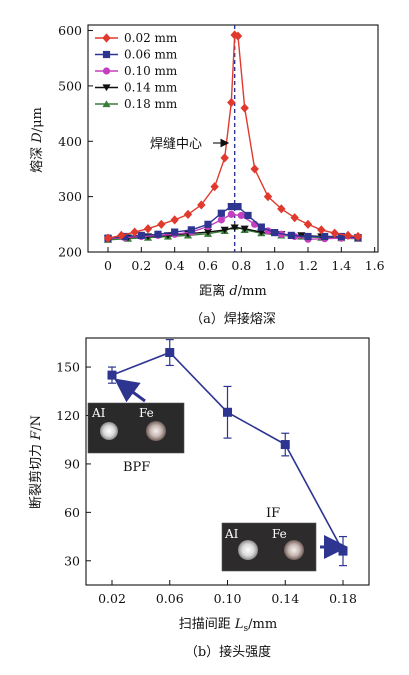 The height and width of the screenshot is (675, 409). What do you see at coordinates (36, 462) in the screenshot?
I see `chart-b-y-label: 断裂剪切力 F/N` at bounding box center [36, 462].